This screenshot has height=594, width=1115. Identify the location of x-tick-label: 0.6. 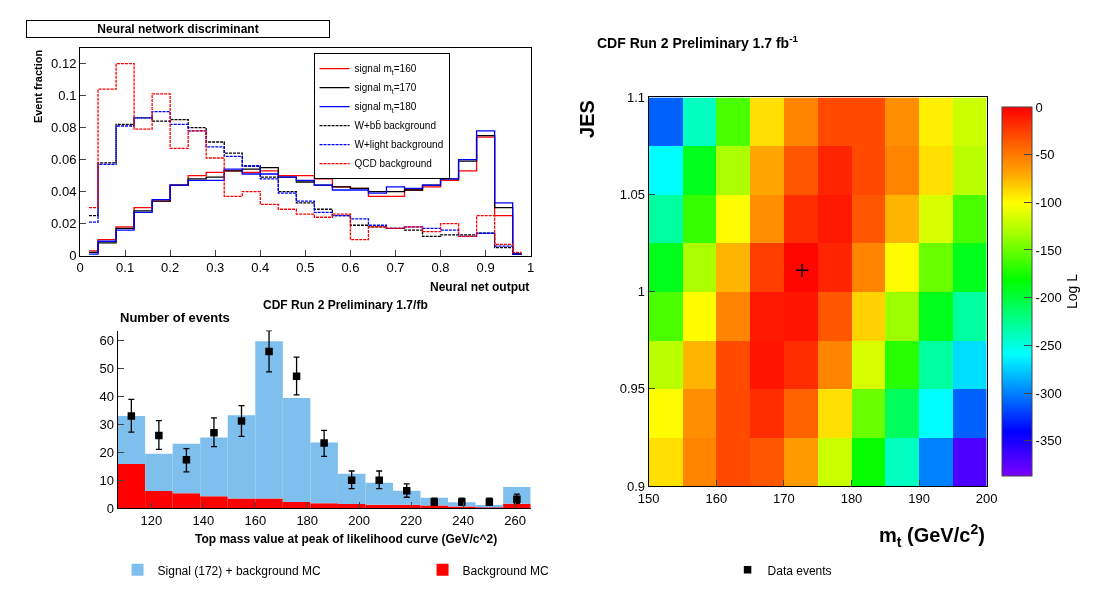
(350, 268).